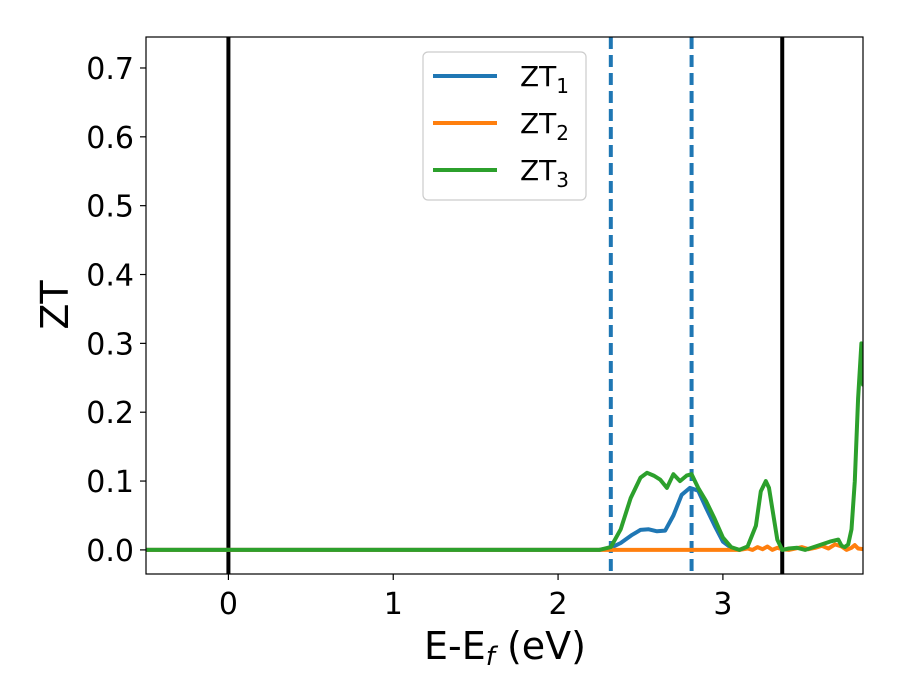  Describe the element at coordinates (110, 482) in the screenshot. I see `y-tick-label: 0.1` at that location.